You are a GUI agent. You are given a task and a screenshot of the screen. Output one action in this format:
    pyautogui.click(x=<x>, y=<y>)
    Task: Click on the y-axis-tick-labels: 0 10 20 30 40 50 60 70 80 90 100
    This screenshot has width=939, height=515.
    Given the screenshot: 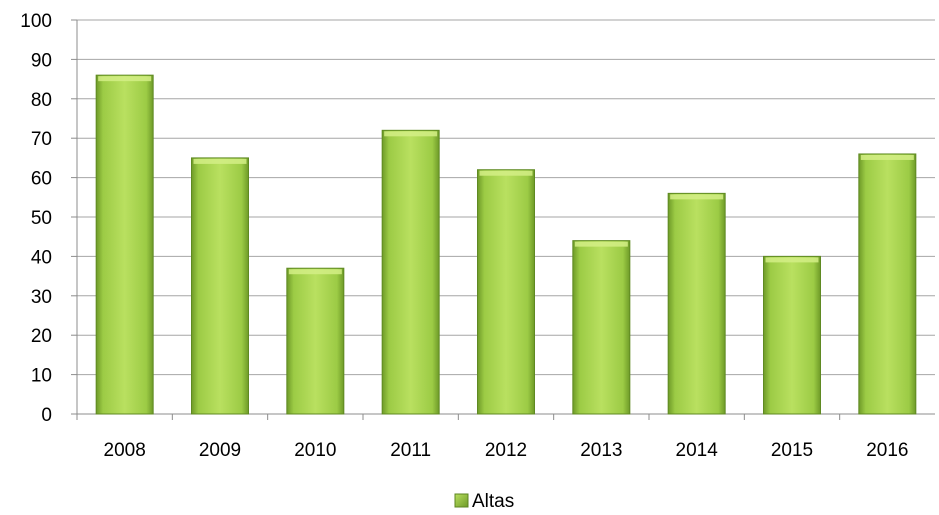 What is the action you would take?
    pyautogui.click(x=36, y=218)
    